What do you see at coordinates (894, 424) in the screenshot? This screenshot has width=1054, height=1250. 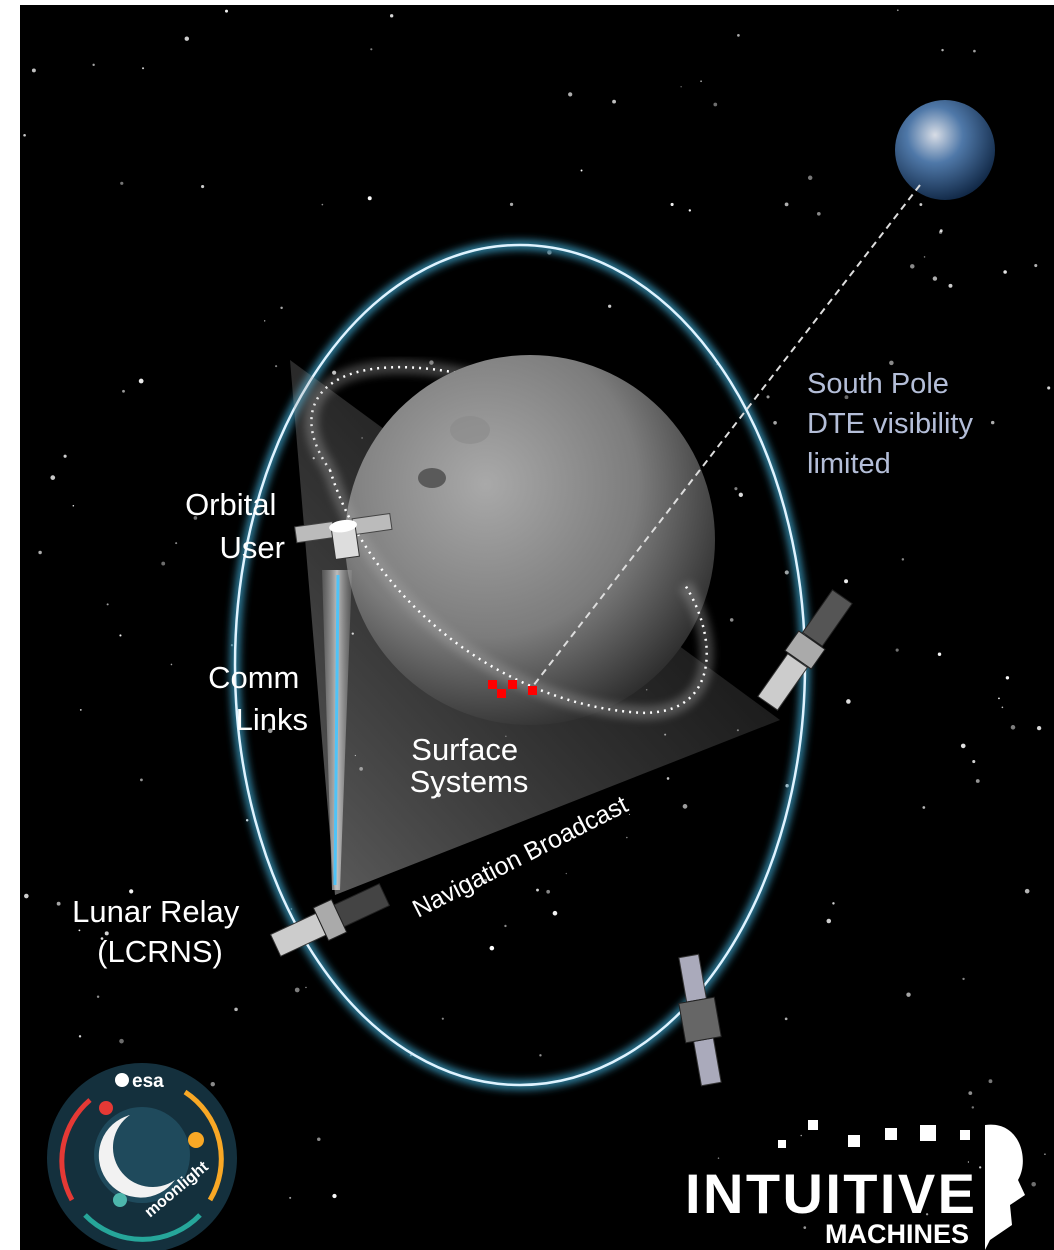 I see `south-pole-label: South Pole DTE visibility limited` at bounding box center [894, 424].